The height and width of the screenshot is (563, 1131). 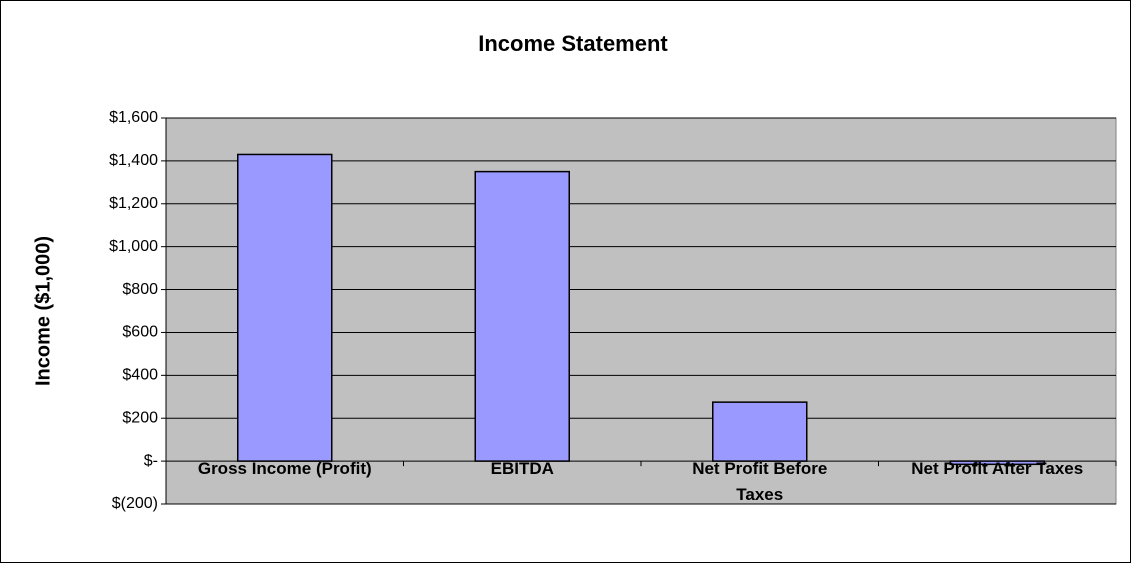 What do you see at coordinates (140, 417) in the screenshot?
I see `y-tick-label: $200` at bounding box center [140, 417].